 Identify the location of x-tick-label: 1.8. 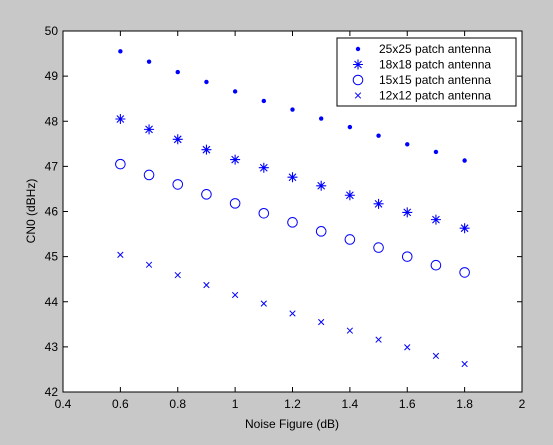
(464, 404).